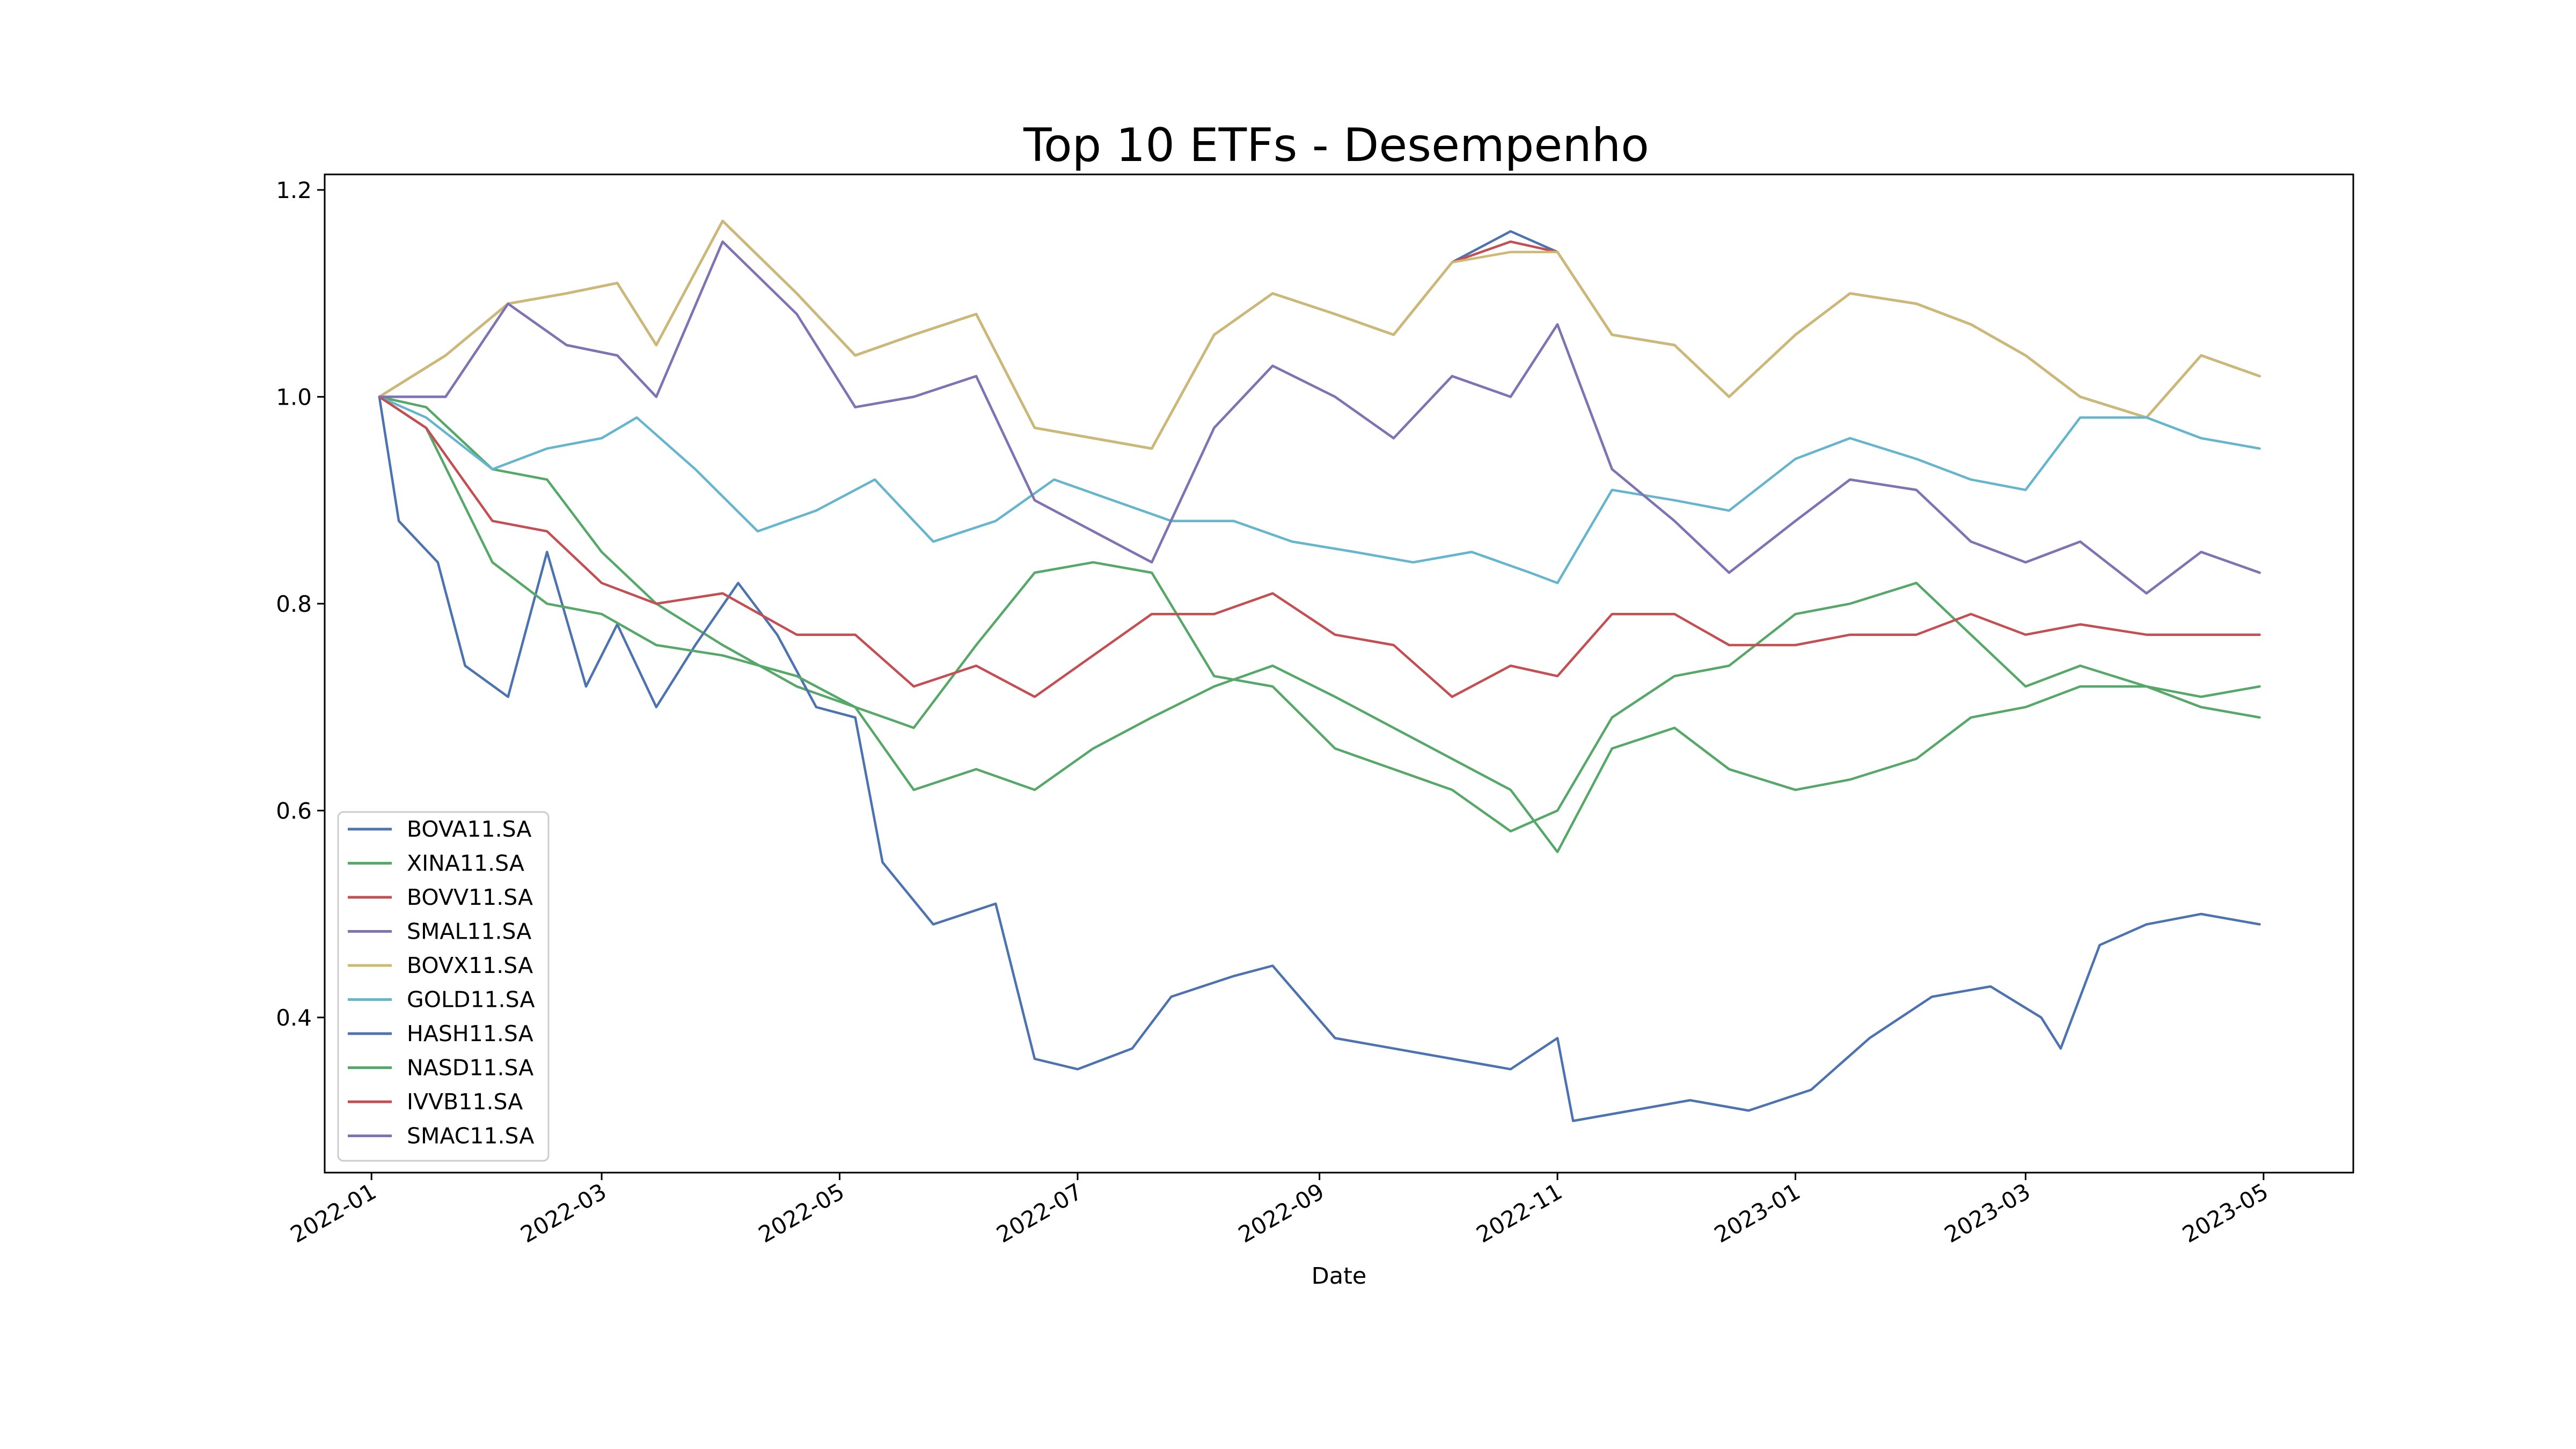 The width and height of the screenshot is (2576, 1449). I want to click on legend-label: NASD11.SA, so click(470, 1068).